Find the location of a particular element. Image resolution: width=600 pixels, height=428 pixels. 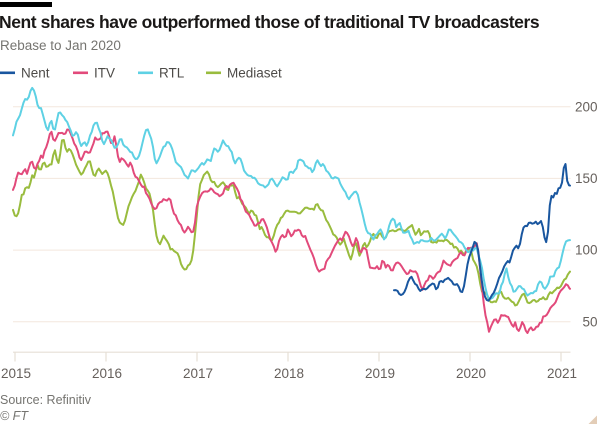

svg-text: © FT is located at coordinates (14, 416).